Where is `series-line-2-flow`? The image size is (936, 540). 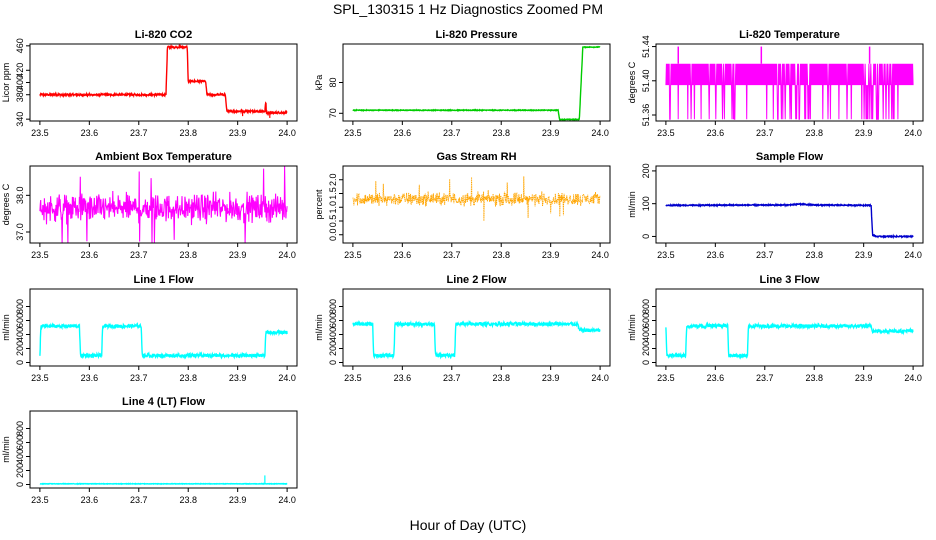
series-line-2-flow is located at coordinates (476, 339).